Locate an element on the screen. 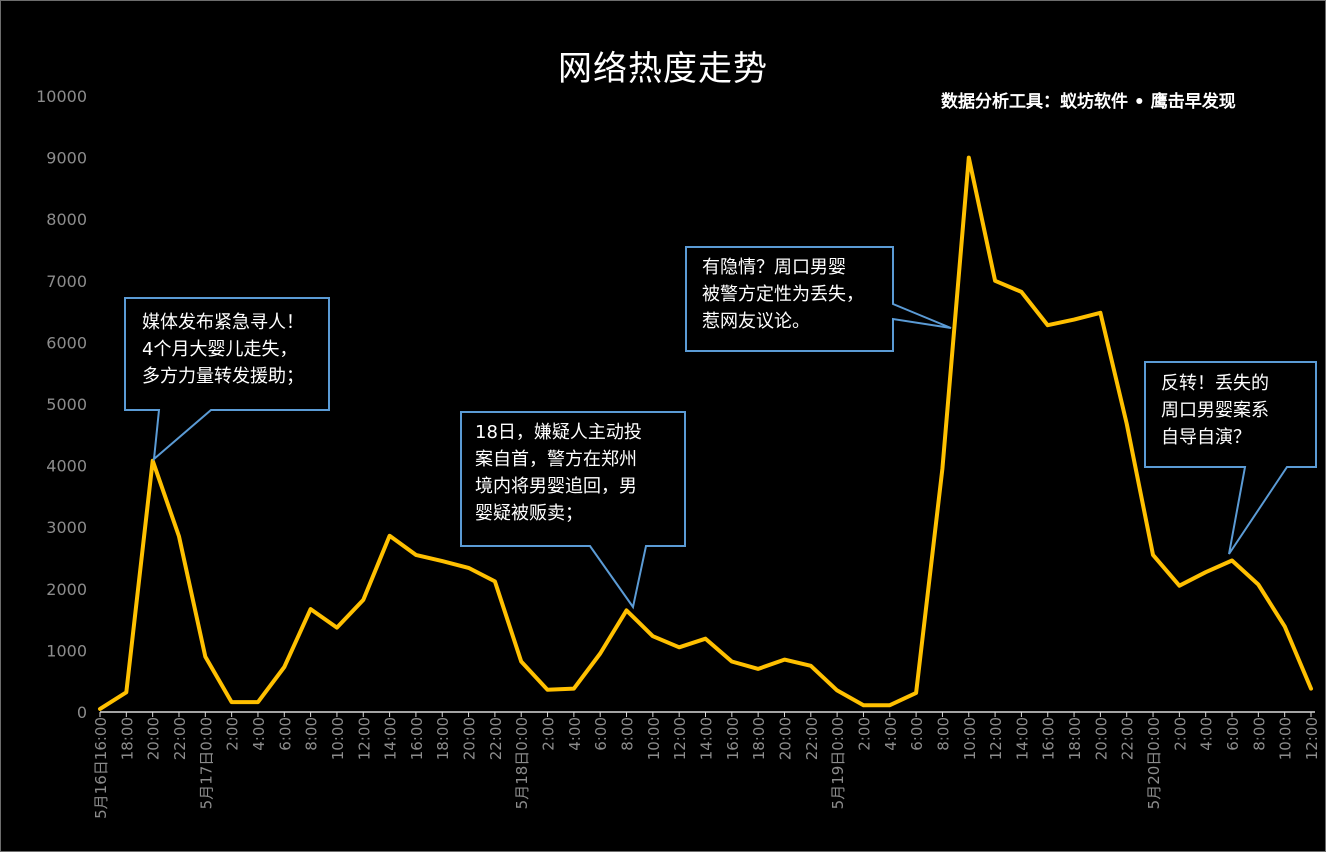 The height and width of the screenshot is (852, 1326). callout-2-line-4: 婴疑被贩卖； is located at coordinates (529, 513).